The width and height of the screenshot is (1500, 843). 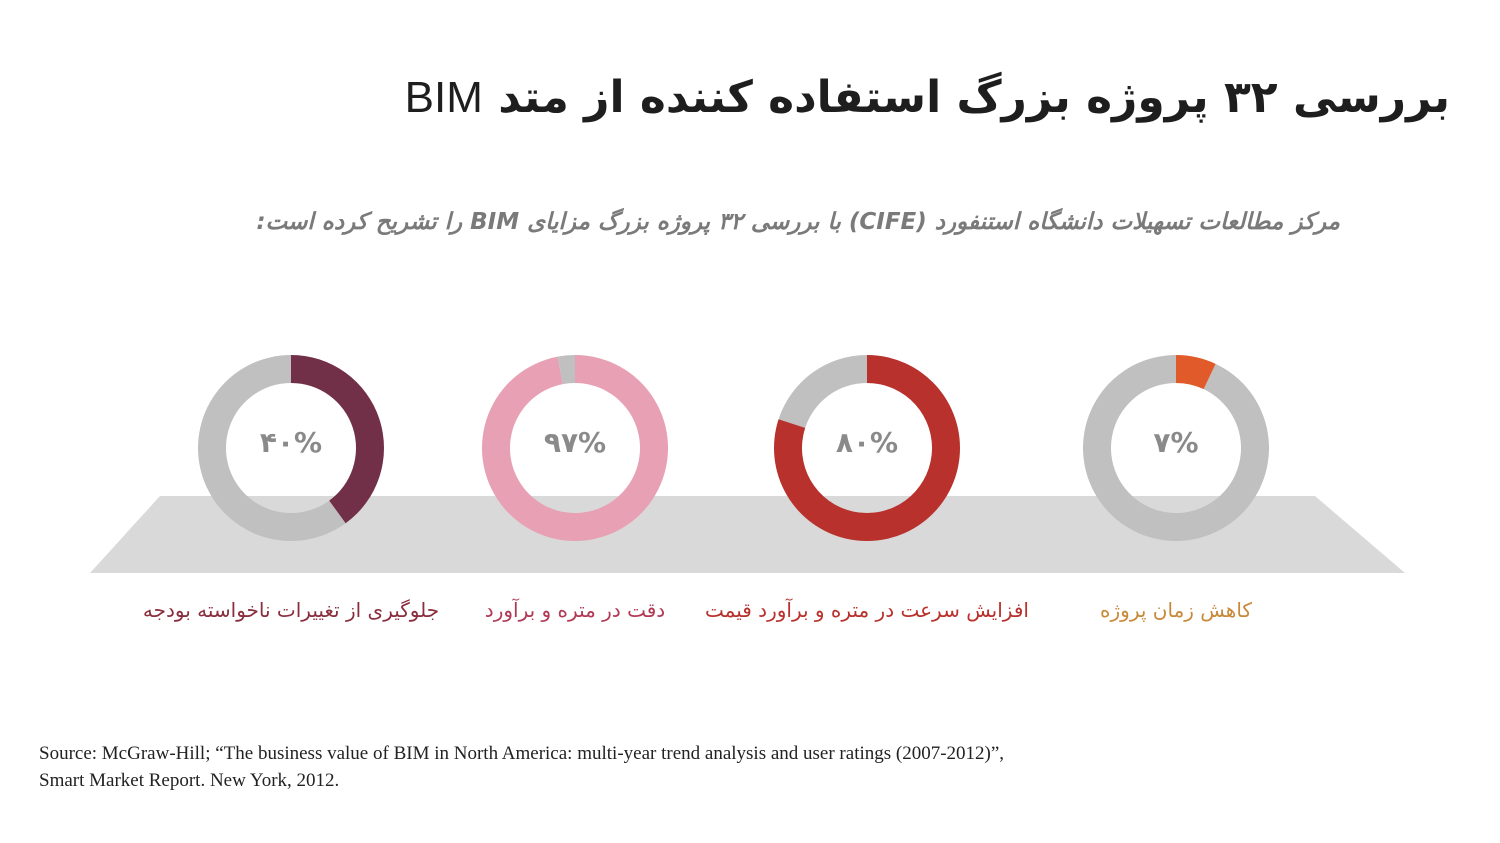 What do you see at coordinates (747, 534) in the screenshot?
I see `platform-shape` at bounding box center [747, 534].